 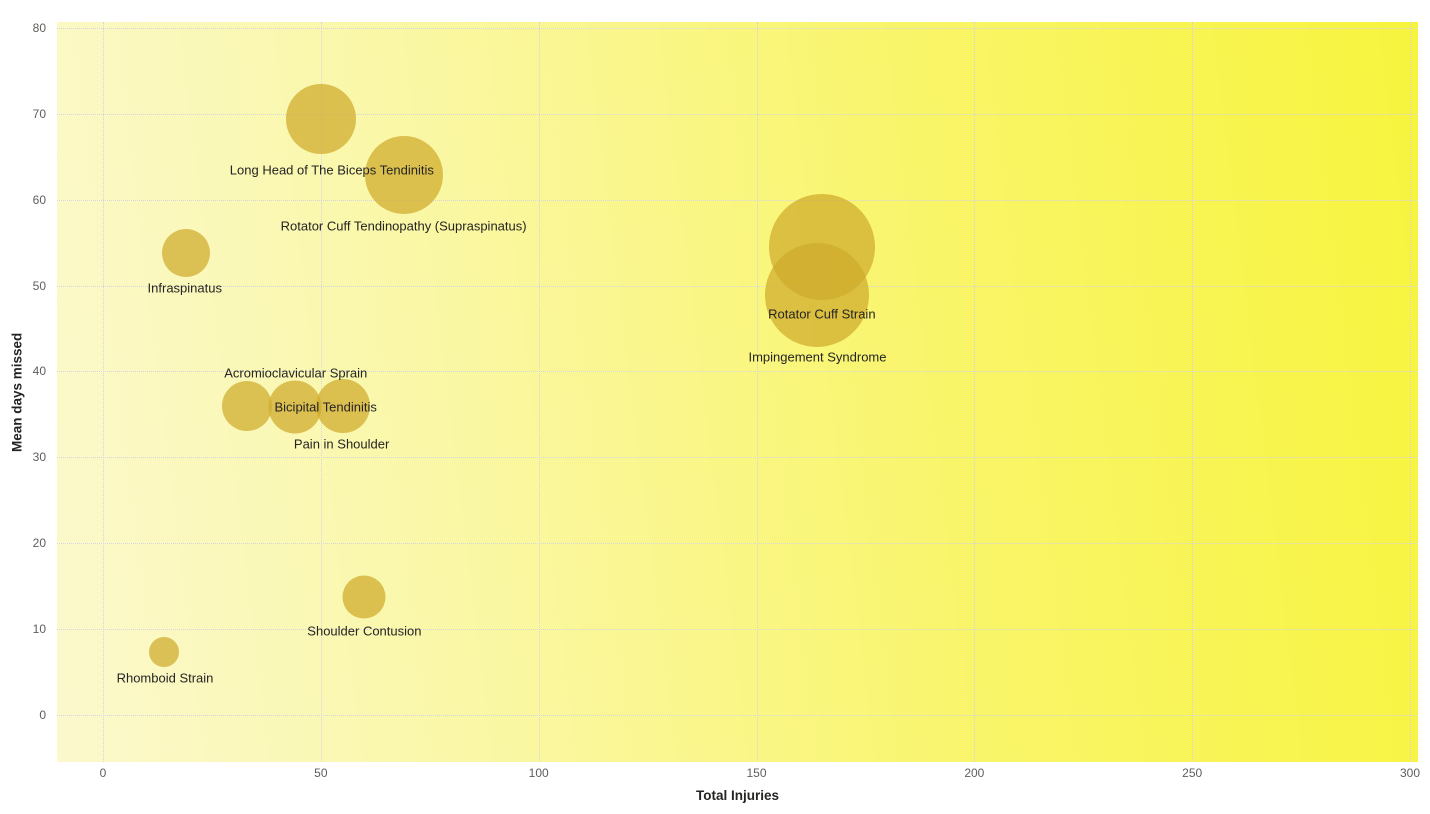 What do you see at coordinates (364, 631) in the screenshot?
I see `data-point-label: Shoulder Contusion` at bounding box center [364, 631].